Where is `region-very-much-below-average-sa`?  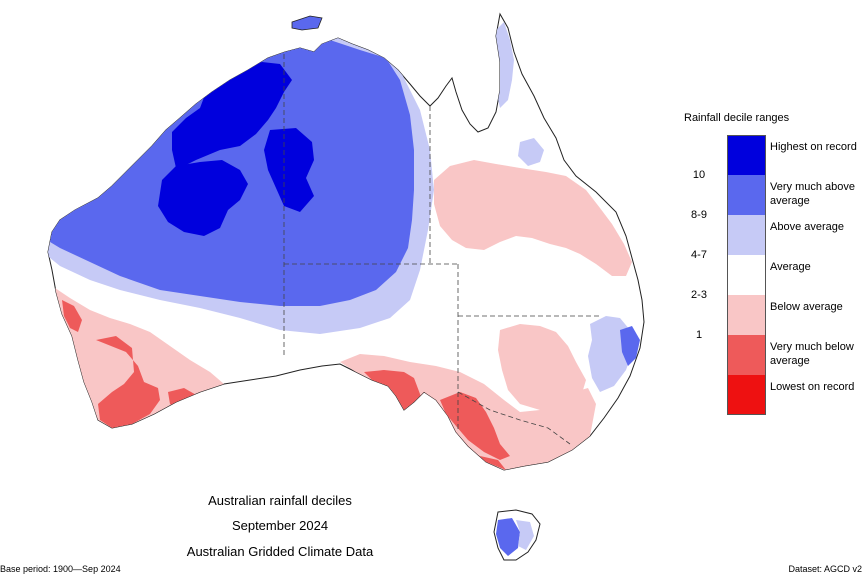
region-very-much-below-average-sa is located at coordinates (435, 420).